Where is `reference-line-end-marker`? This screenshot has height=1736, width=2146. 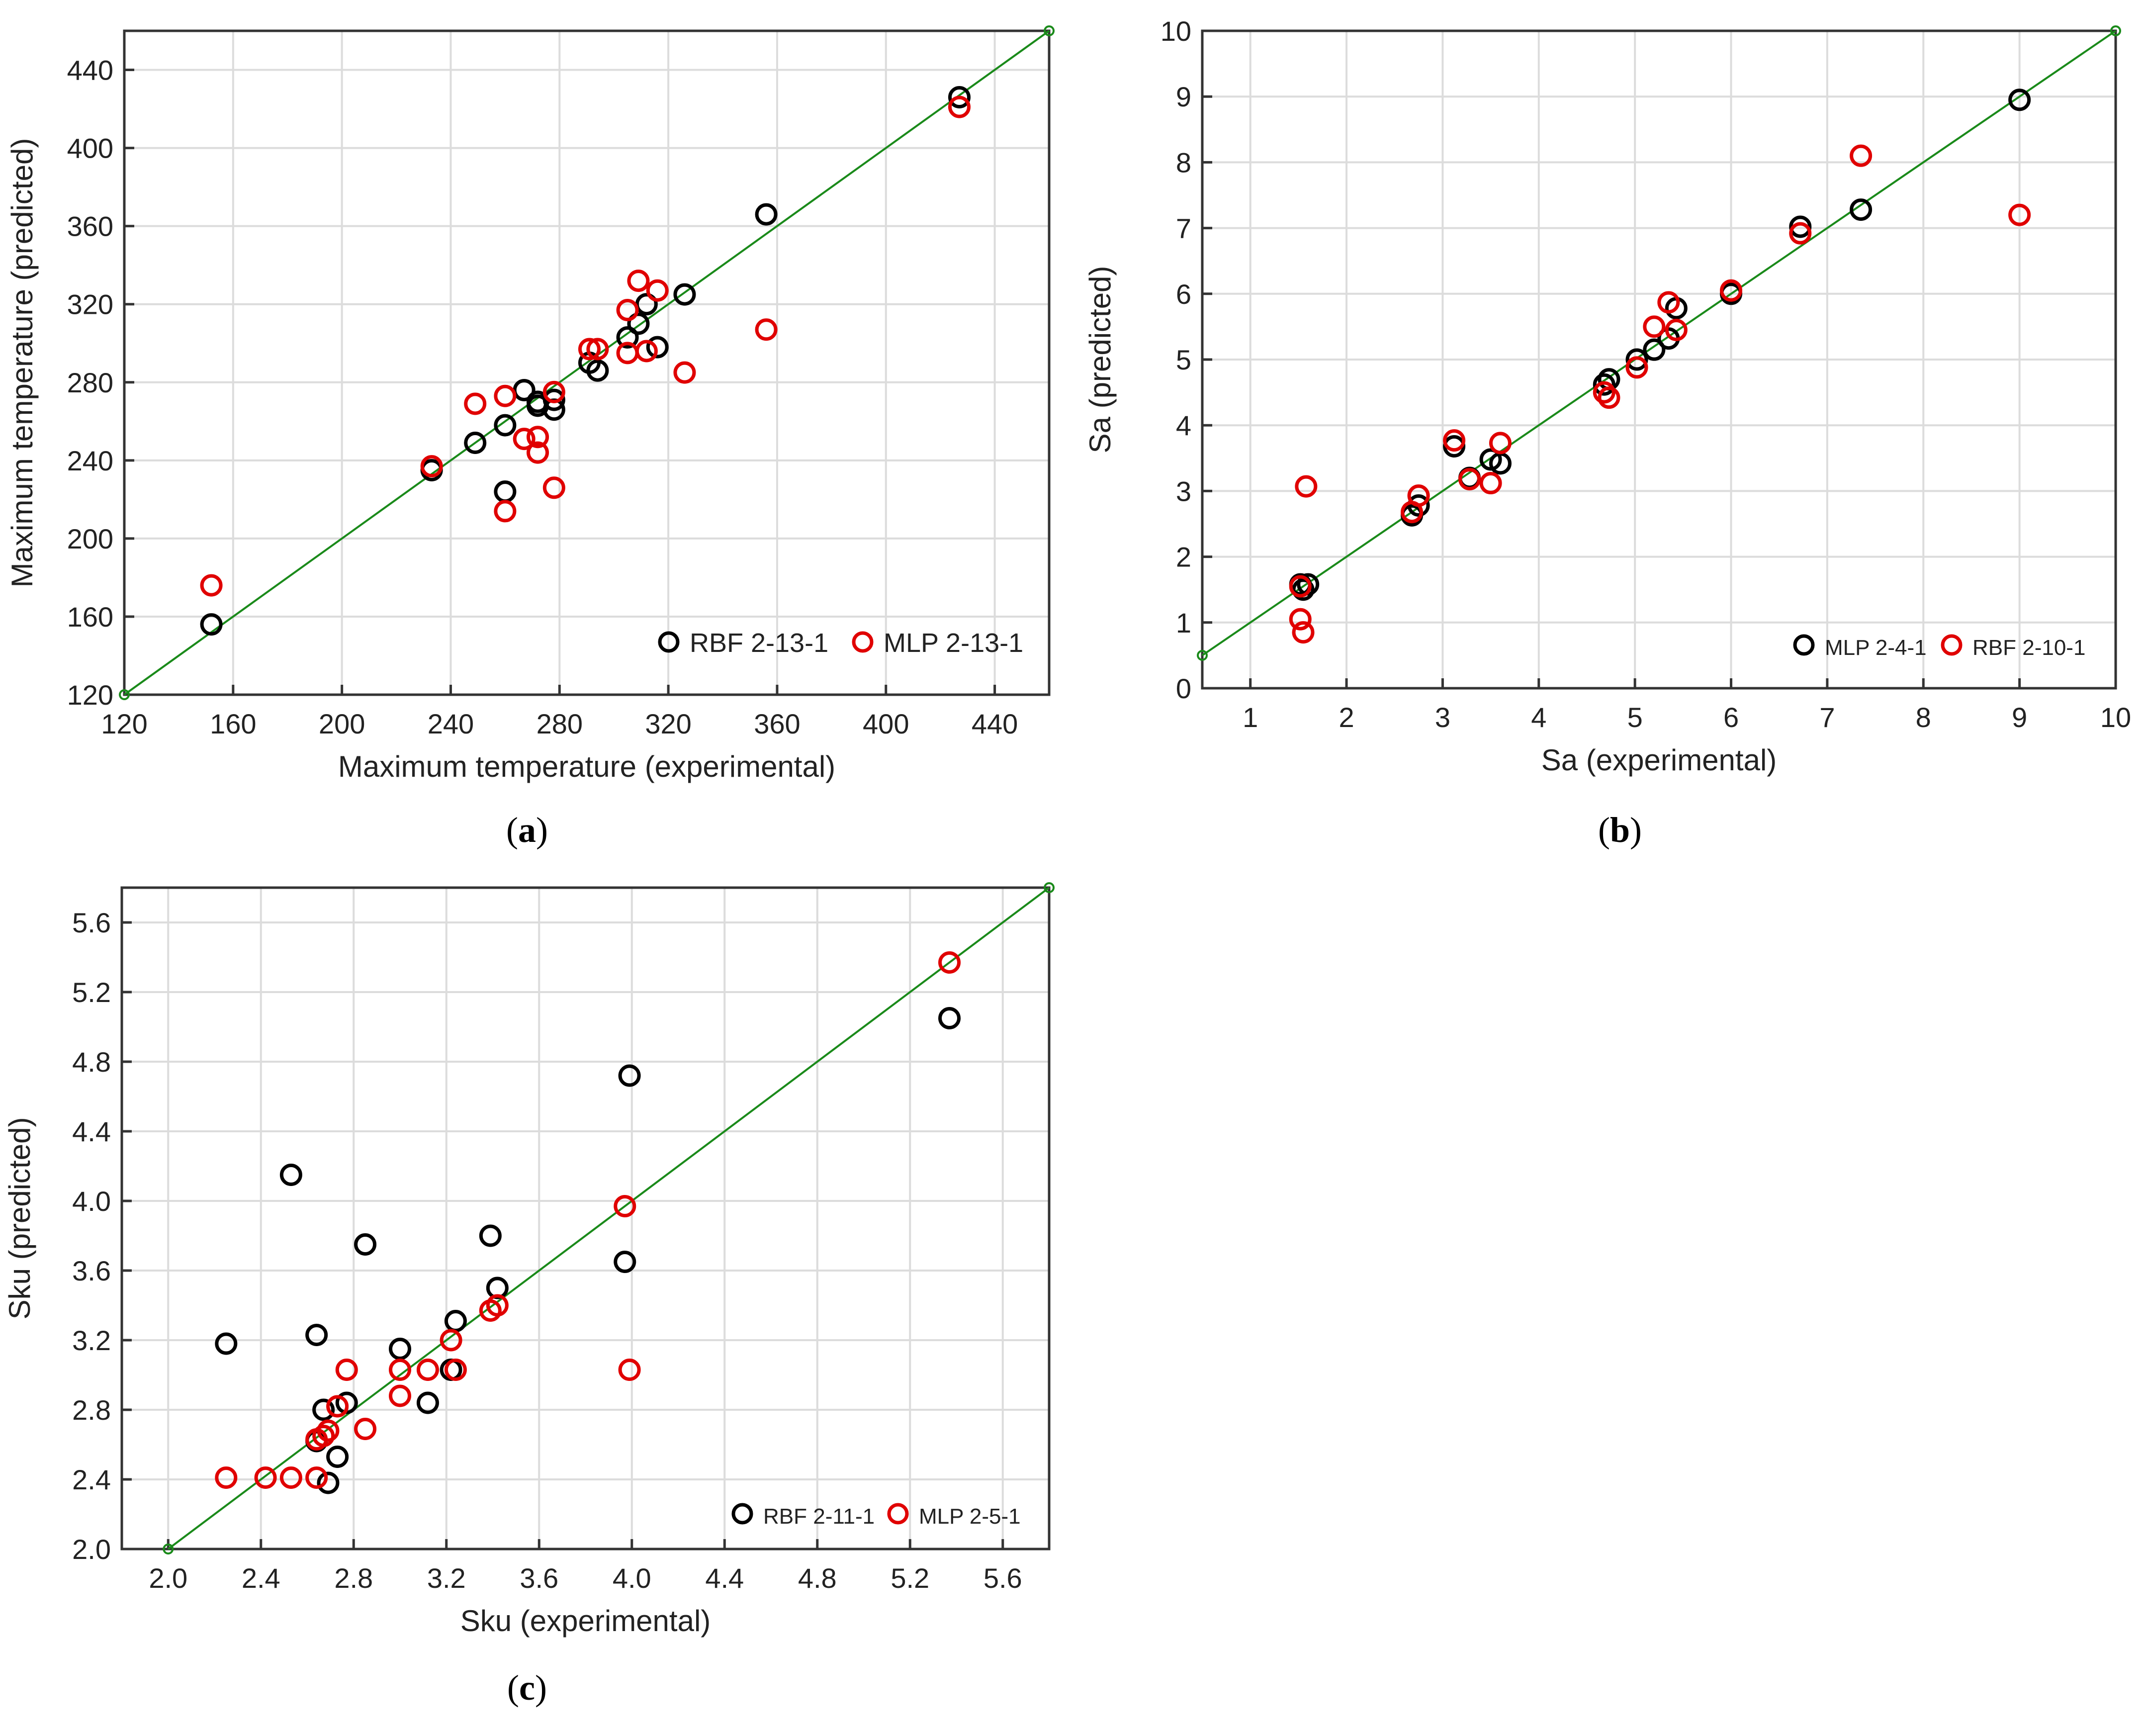
reference-line-end-marker is located at coordinates (1049, 888).